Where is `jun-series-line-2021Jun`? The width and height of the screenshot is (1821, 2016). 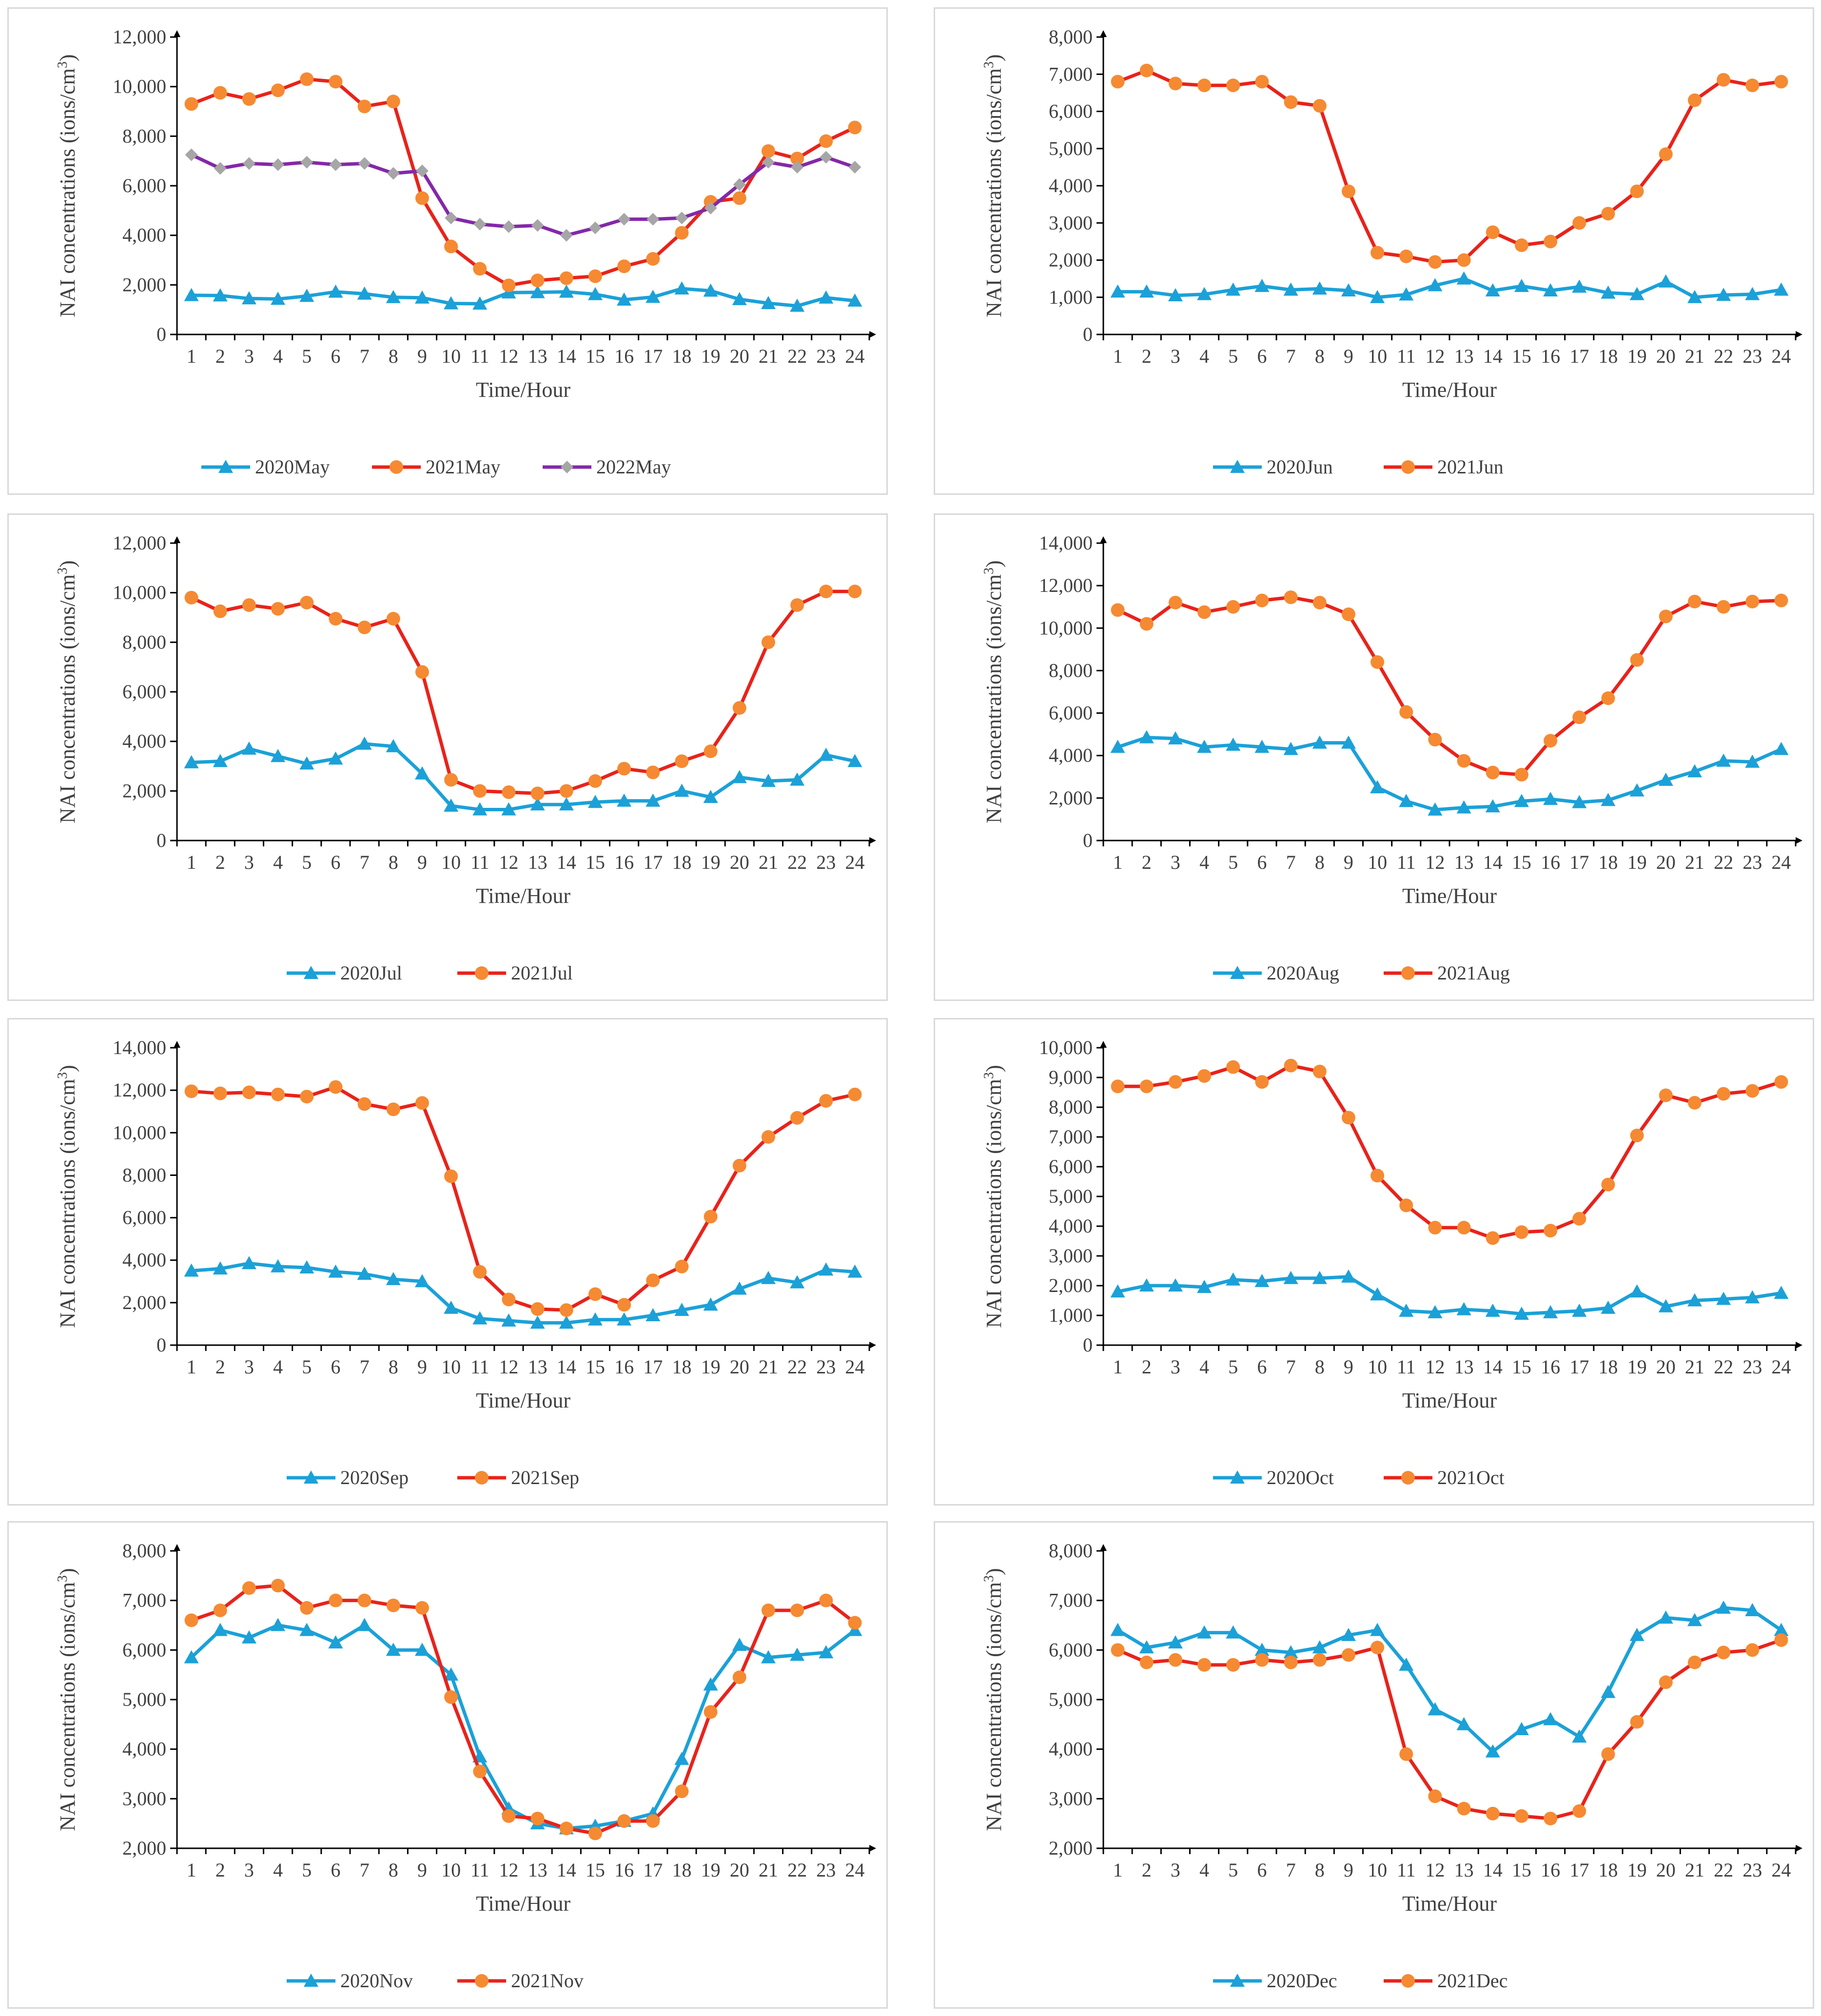 jun-series-line-2021Jun is located at coordinates (1449, 166).